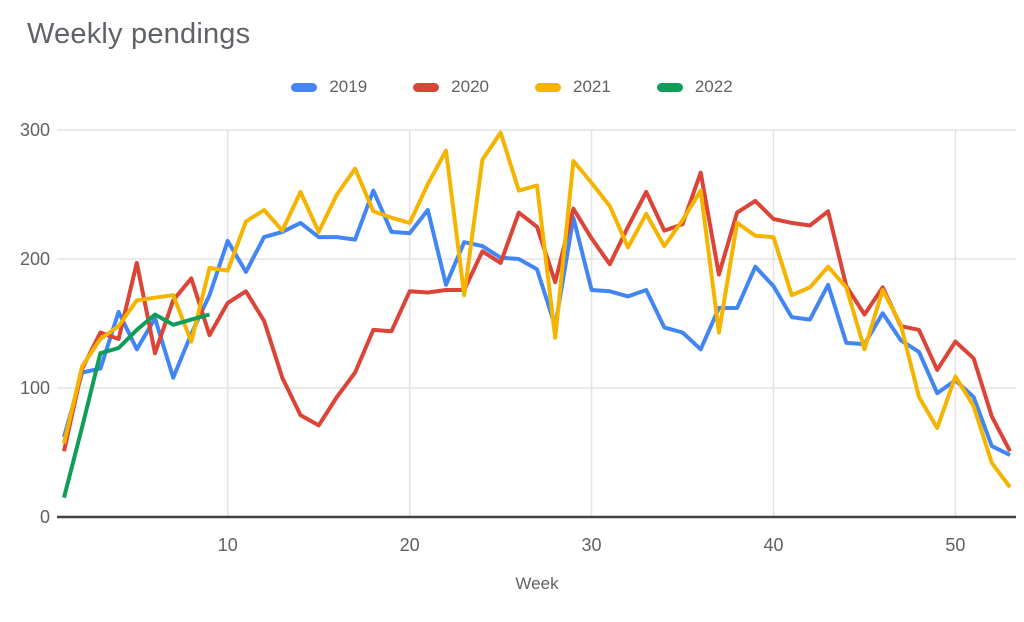 This screenshot has width=1024, height=622. What do you see at coordinates (713, 86) in the screenshot?
I see `legend-label-2022: 2022` at bounding box center [713, 86].